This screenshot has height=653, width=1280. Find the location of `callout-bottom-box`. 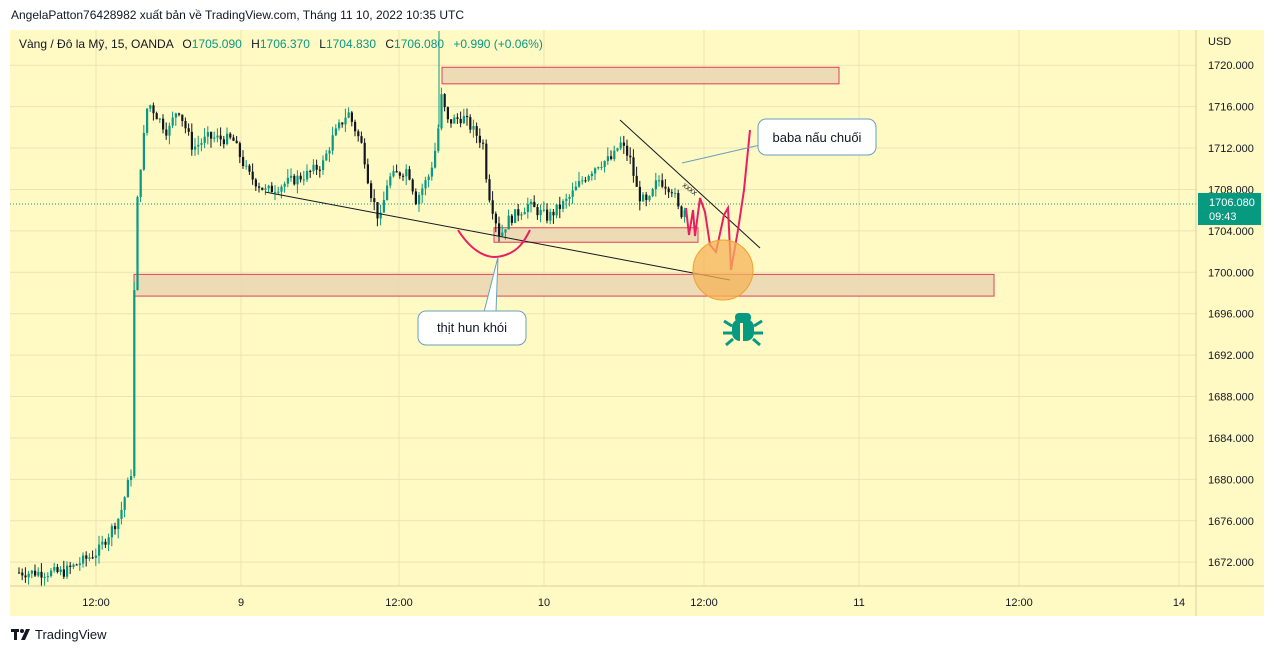

callout-bottom-box is located at coordinates (472, 328).